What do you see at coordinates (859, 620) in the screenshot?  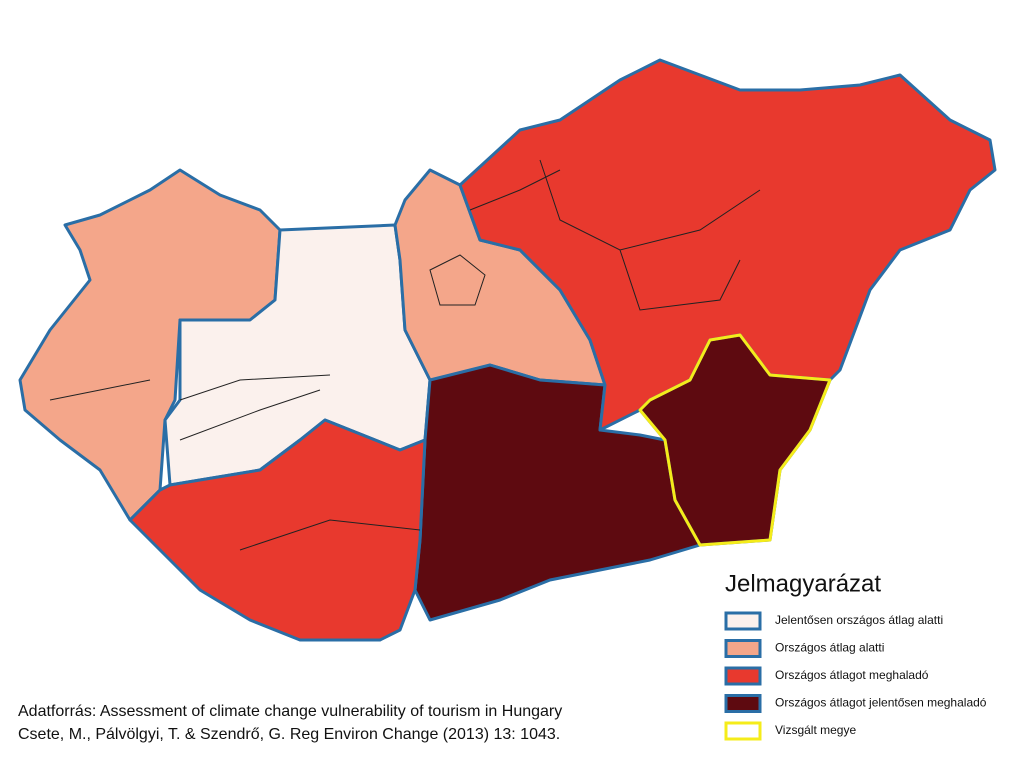 I see `legend-label: Jelentősen országos átlag alatti` at bounding box center [859, 620].